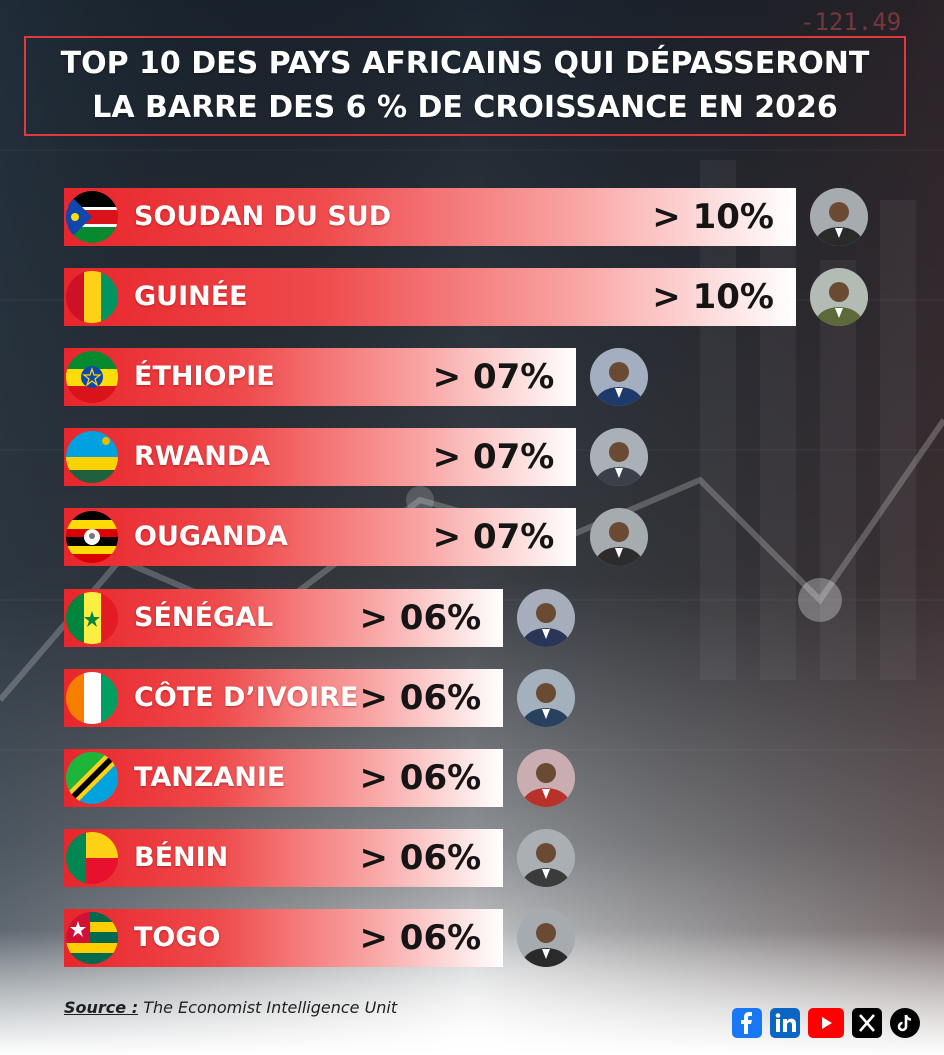 The image size is (944, 1055). Describe the element at coordinates (320, 377) in the screenshot. I see `bar: ÉTHIOPIE > 07%` at that location.